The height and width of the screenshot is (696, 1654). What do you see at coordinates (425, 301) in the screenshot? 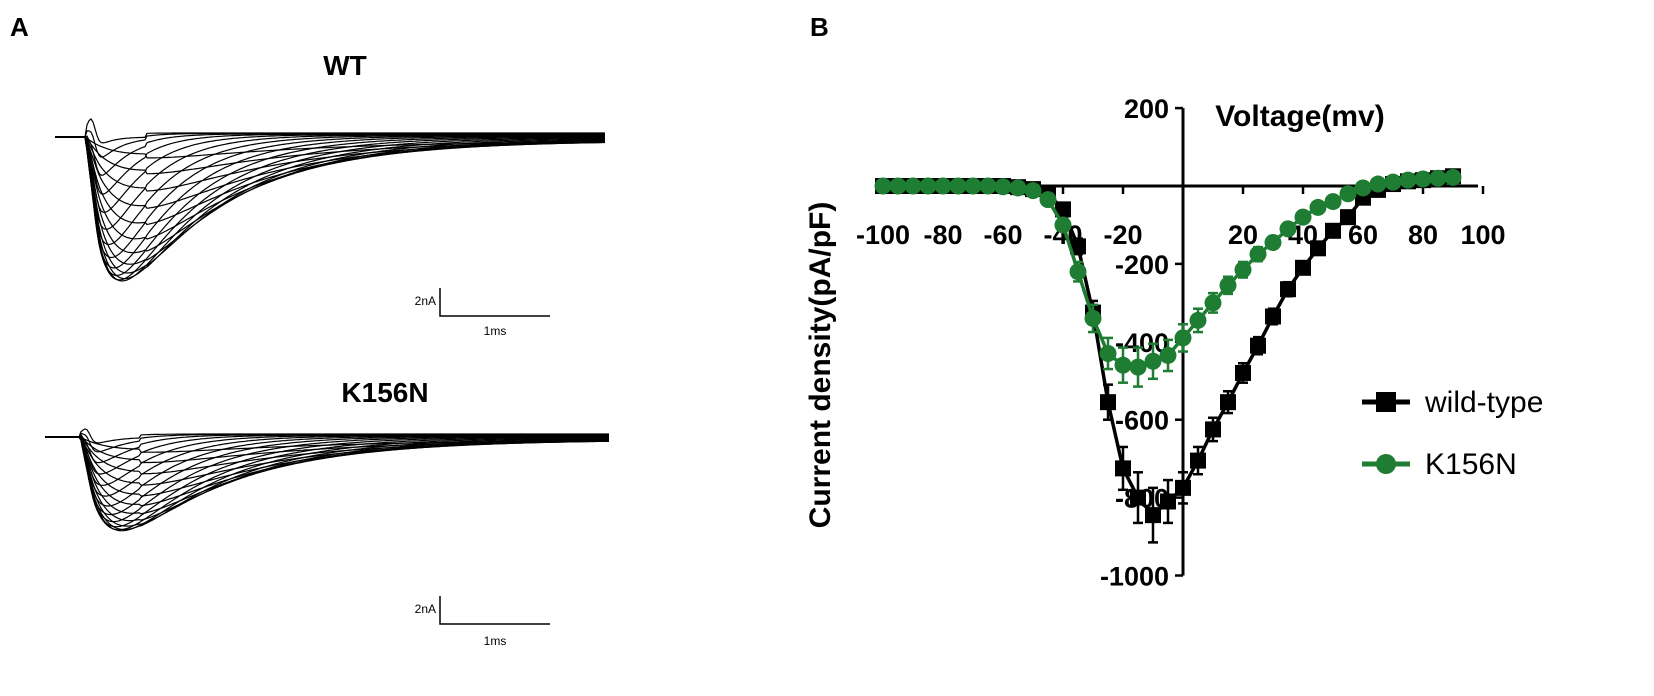
I see `wt-scale-current: 2nA` at bounding box center [425, 301].